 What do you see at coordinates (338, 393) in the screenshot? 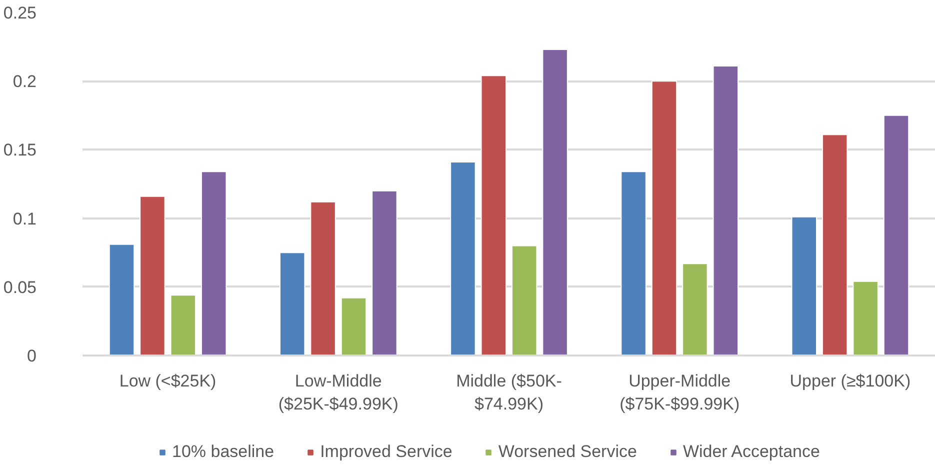
I see `x-tick-label: Low-Middle ($25K-$49.99K)` at bounding box center [338, 393].